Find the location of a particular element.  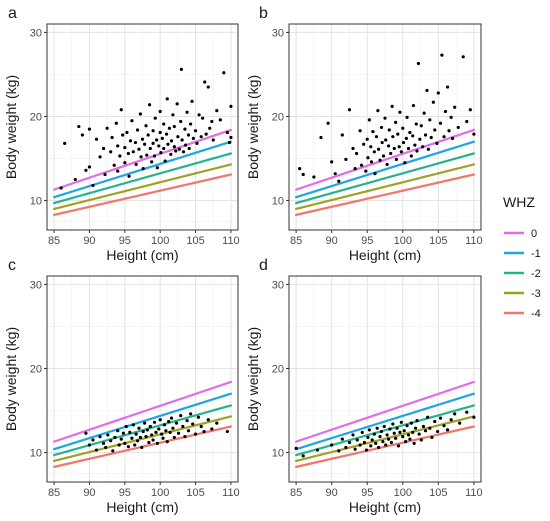

legend: WHZ 0 -1 -2 -3 -4 is located at coordinates (522, 257).